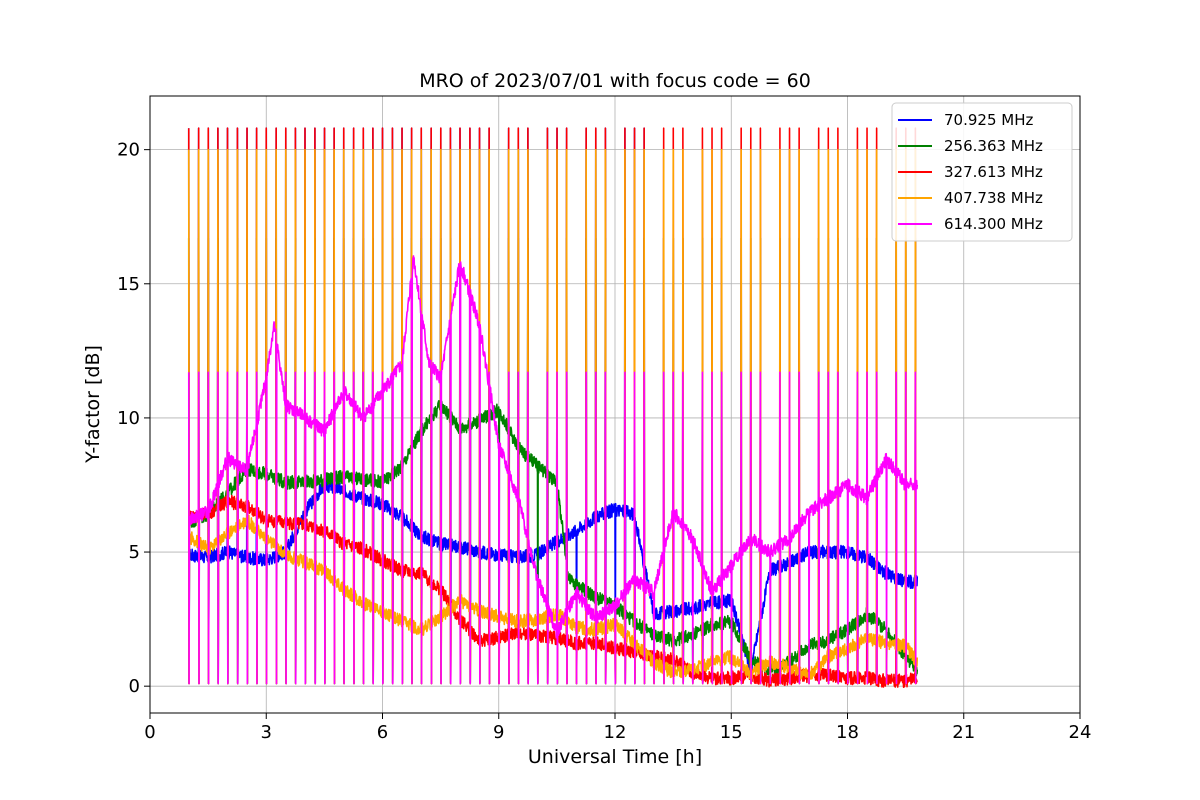  Describe the element at coordinates (134, 552) in the screenshot. I see `y-tick-label: 5` at that location.